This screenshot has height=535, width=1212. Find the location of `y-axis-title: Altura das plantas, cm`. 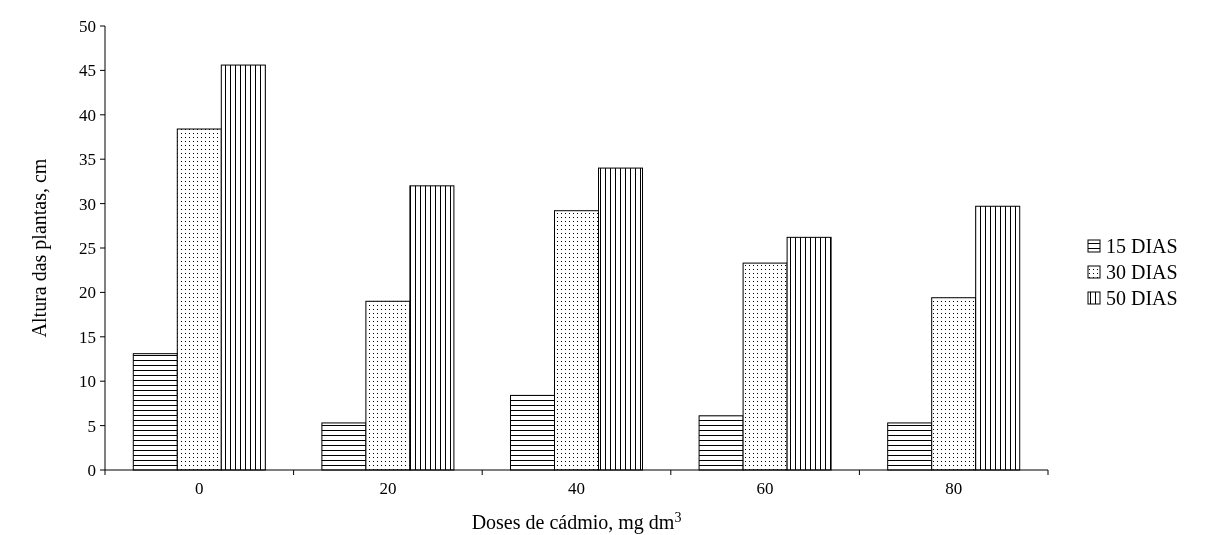

y-axis-title: Altura das plantas, cm is located at coordinates (39, 248).